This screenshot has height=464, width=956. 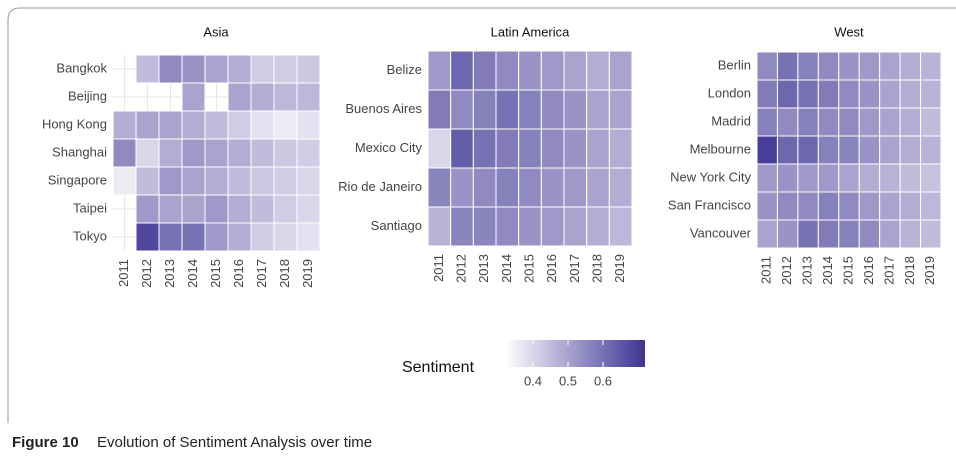 I want to click on caption-label: Figure 10, so click(x=45, y=442).